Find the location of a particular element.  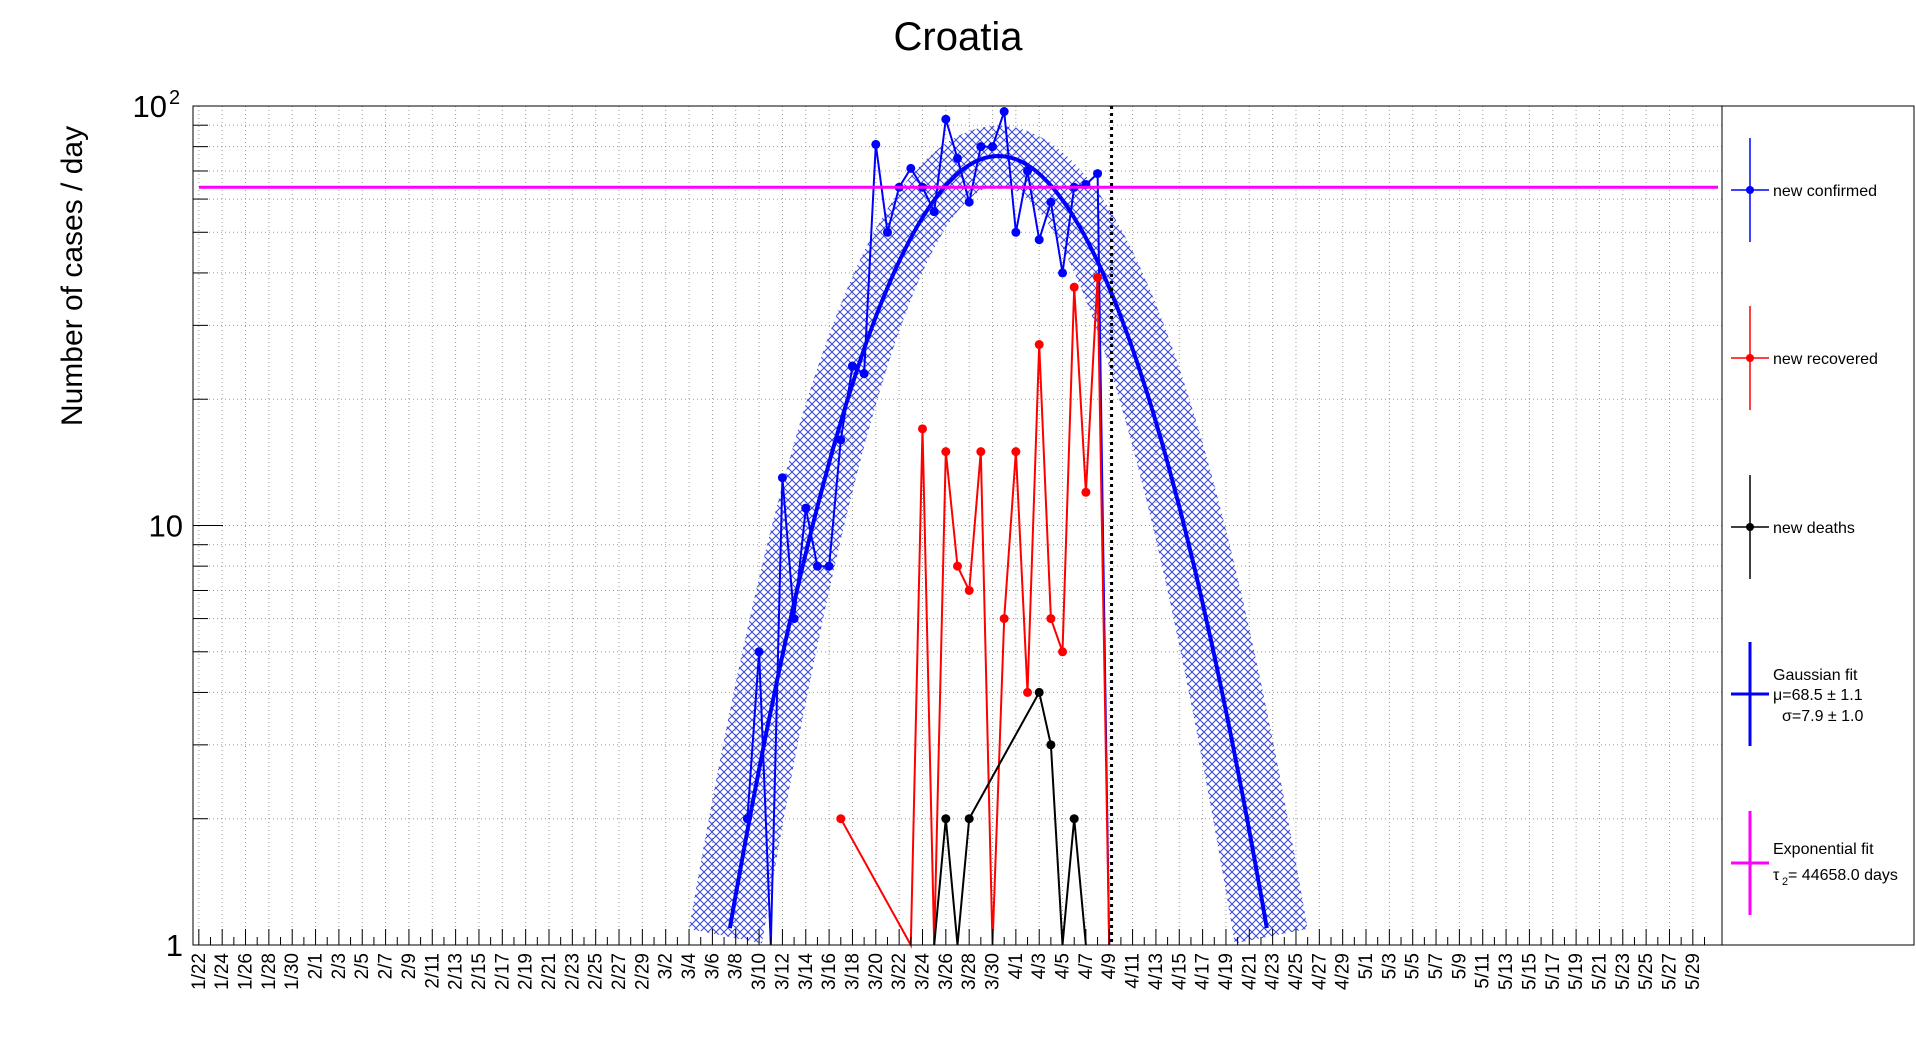

x-tick-label: 1/28 is located at coordinates (269, 971).